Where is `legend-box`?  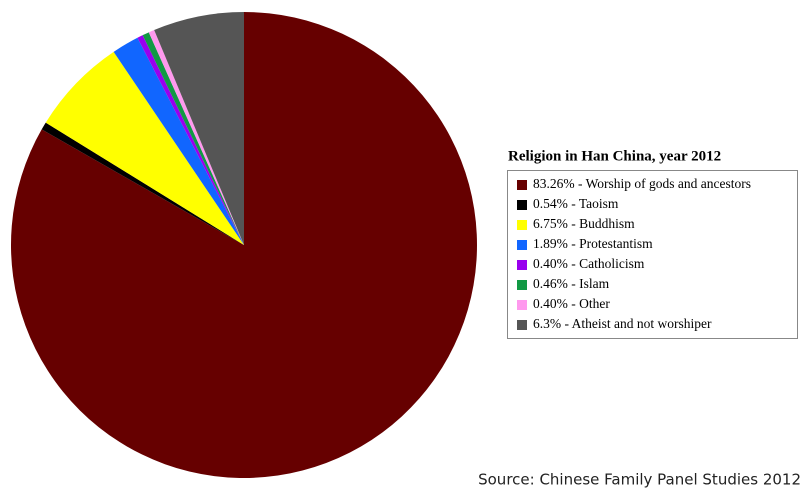
legend-box is located at coordinates (652, 254).